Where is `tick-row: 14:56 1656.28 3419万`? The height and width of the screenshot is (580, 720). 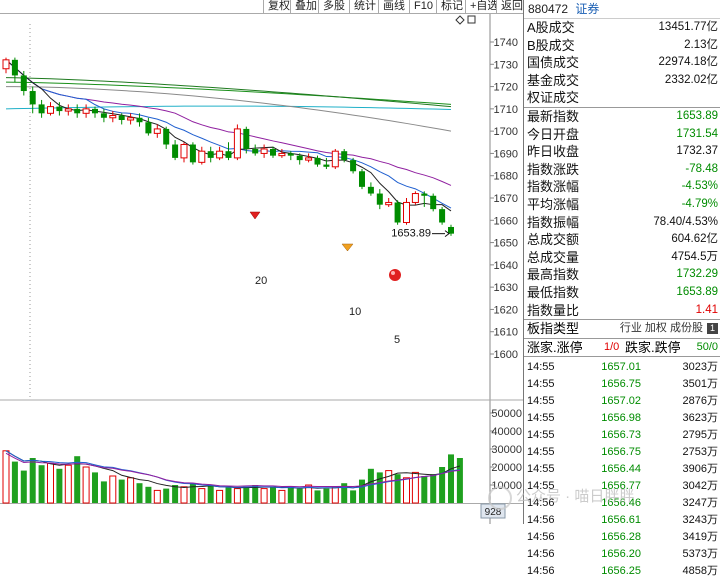 tick-row: 14:56 1656.28 3419万 is located at coordinates (622, 537).